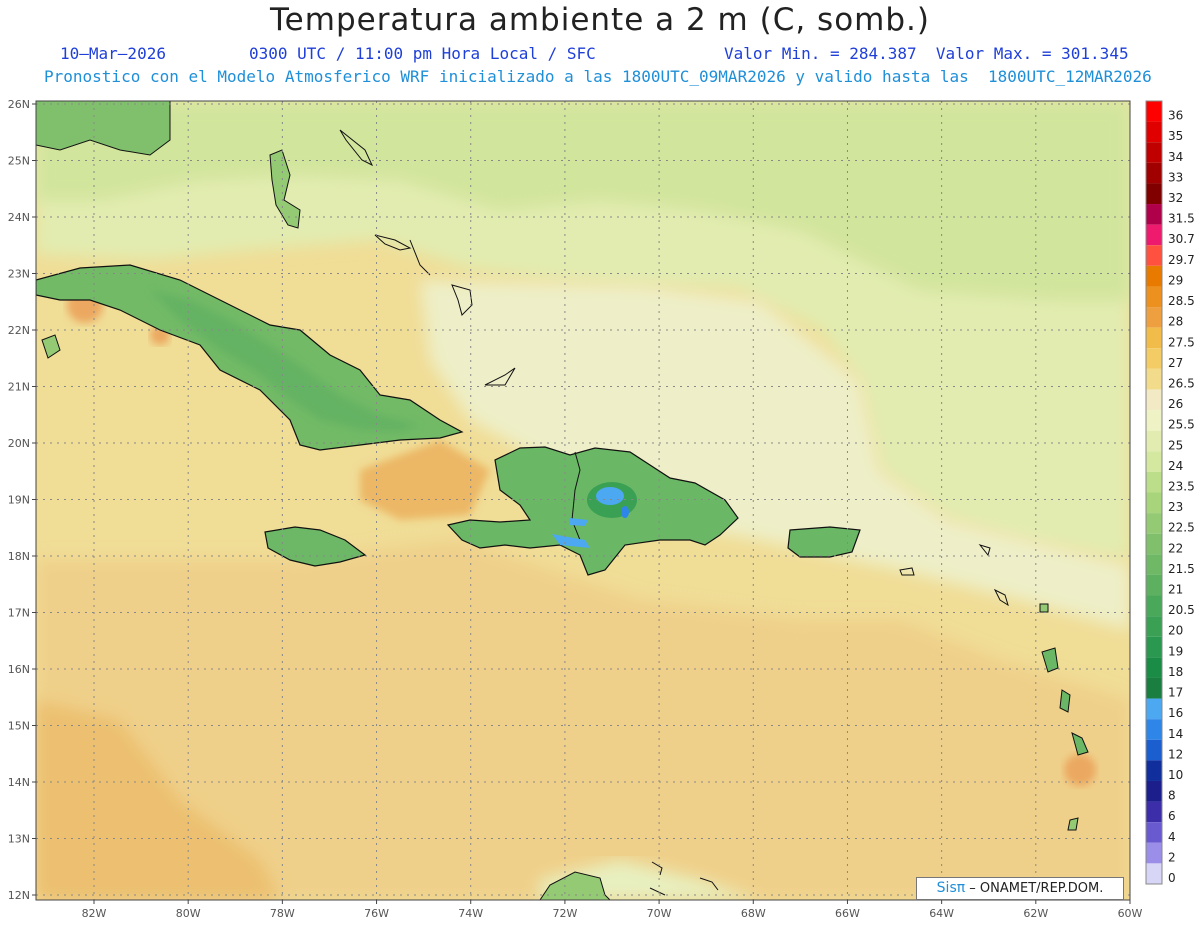 The height and width of the screenshot is (927, 1200). I want to click on map-title: Temperatura ambiente a 2 m (C, somb.), so click(600, 20).